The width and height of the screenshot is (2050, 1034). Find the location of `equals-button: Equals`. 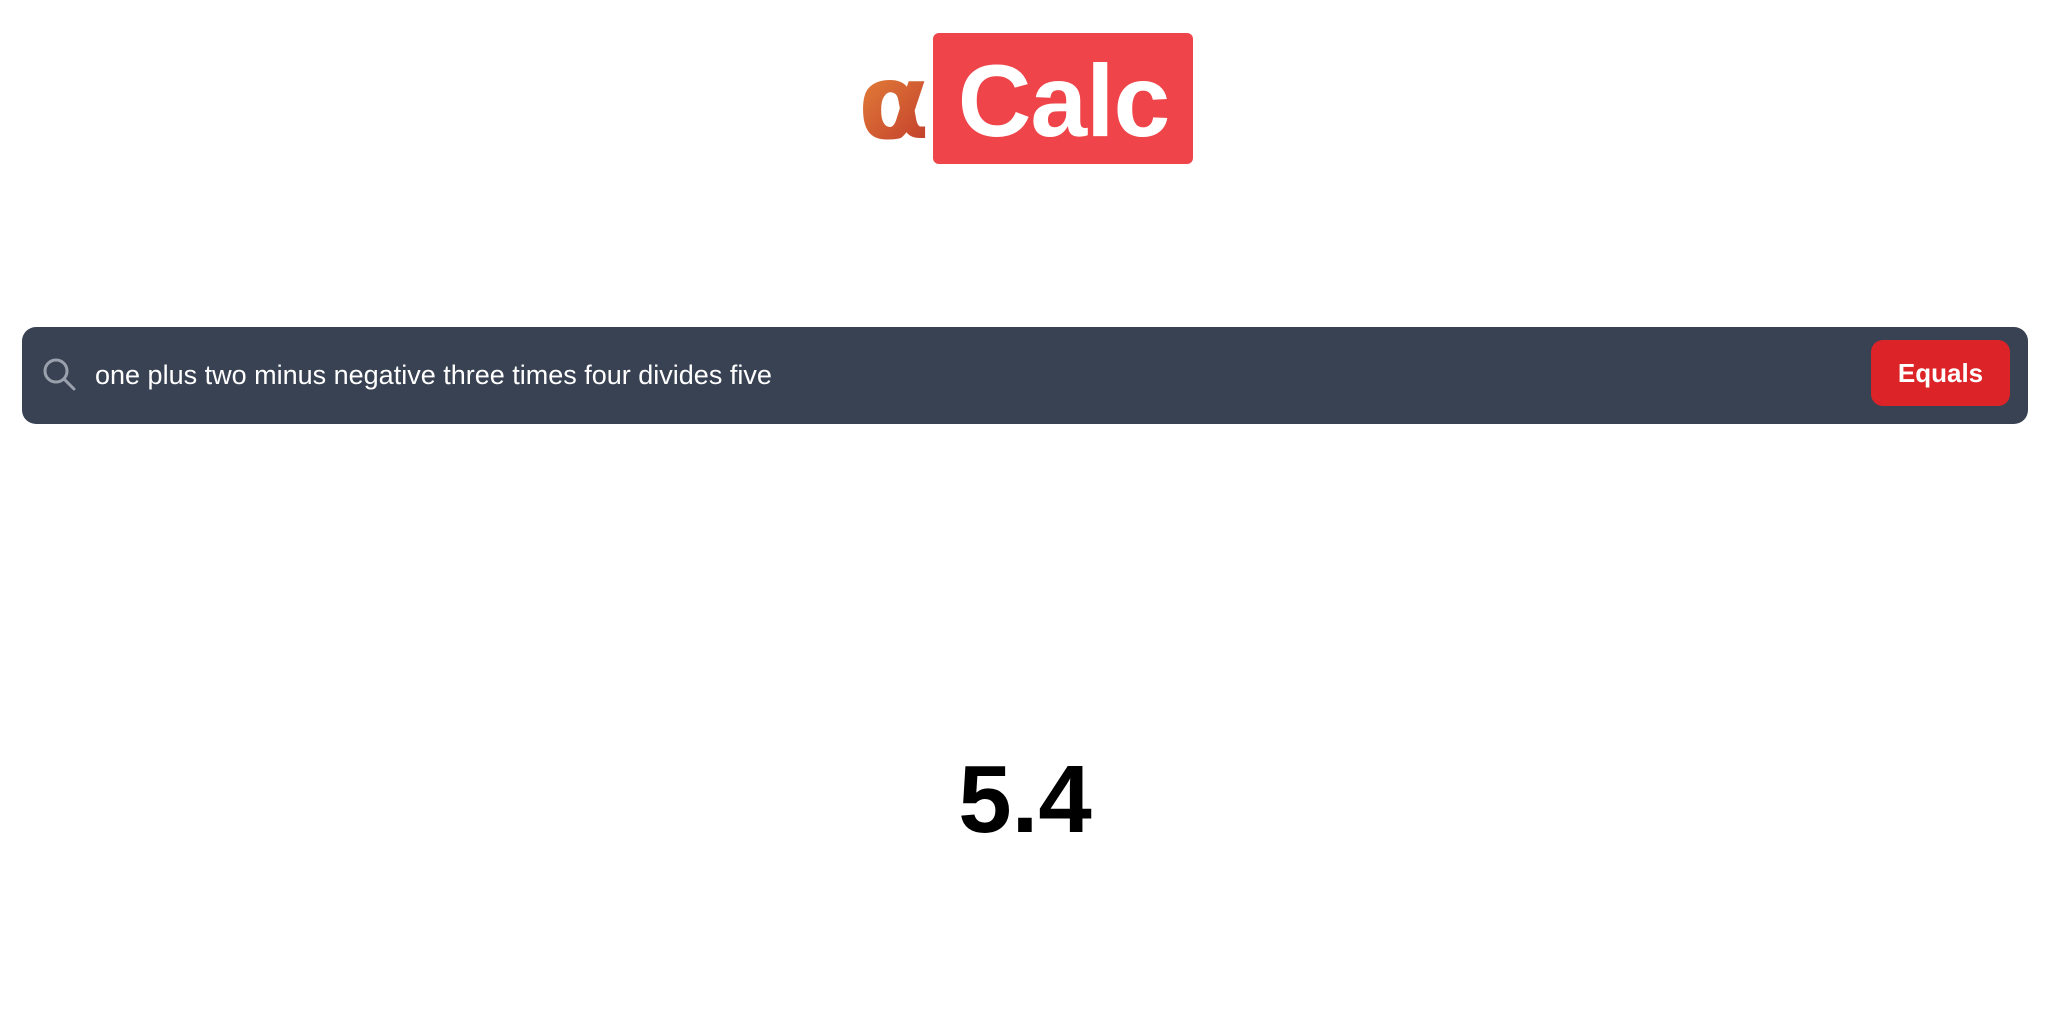

equals-button: Equals is located at coordinates (1940, 373).